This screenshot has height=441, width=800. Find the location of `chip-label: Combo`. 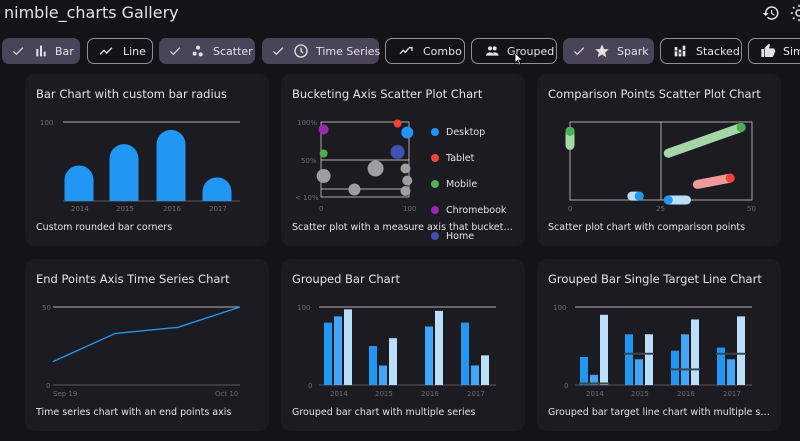

chip-label: Combo is located at coordinates (442, 51).